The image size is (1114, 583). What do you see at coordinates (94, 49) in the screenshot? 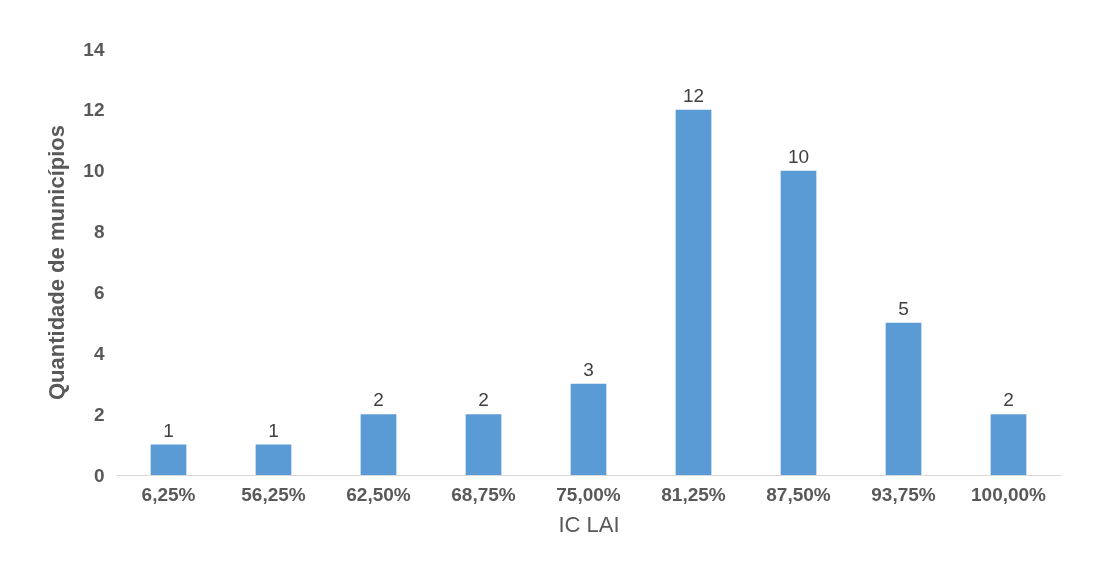
I see `y-tick-label: 14` at bounding box center [94, 49].